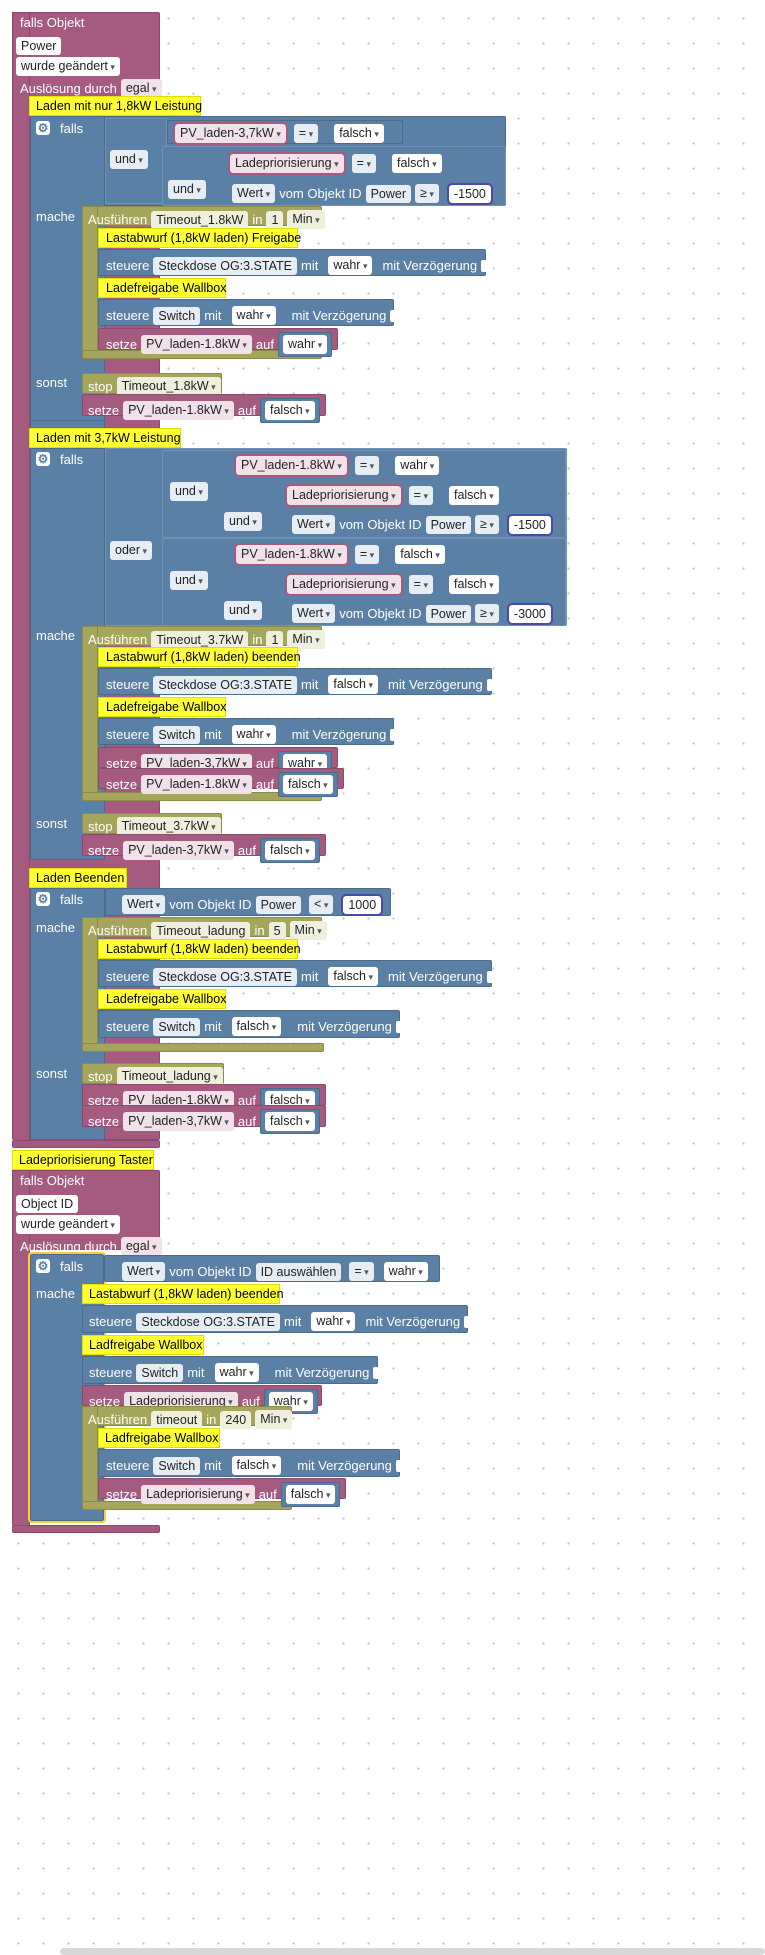  I want to click on trigger-changed-dropdown: wurde geändert, so click(68, 66).